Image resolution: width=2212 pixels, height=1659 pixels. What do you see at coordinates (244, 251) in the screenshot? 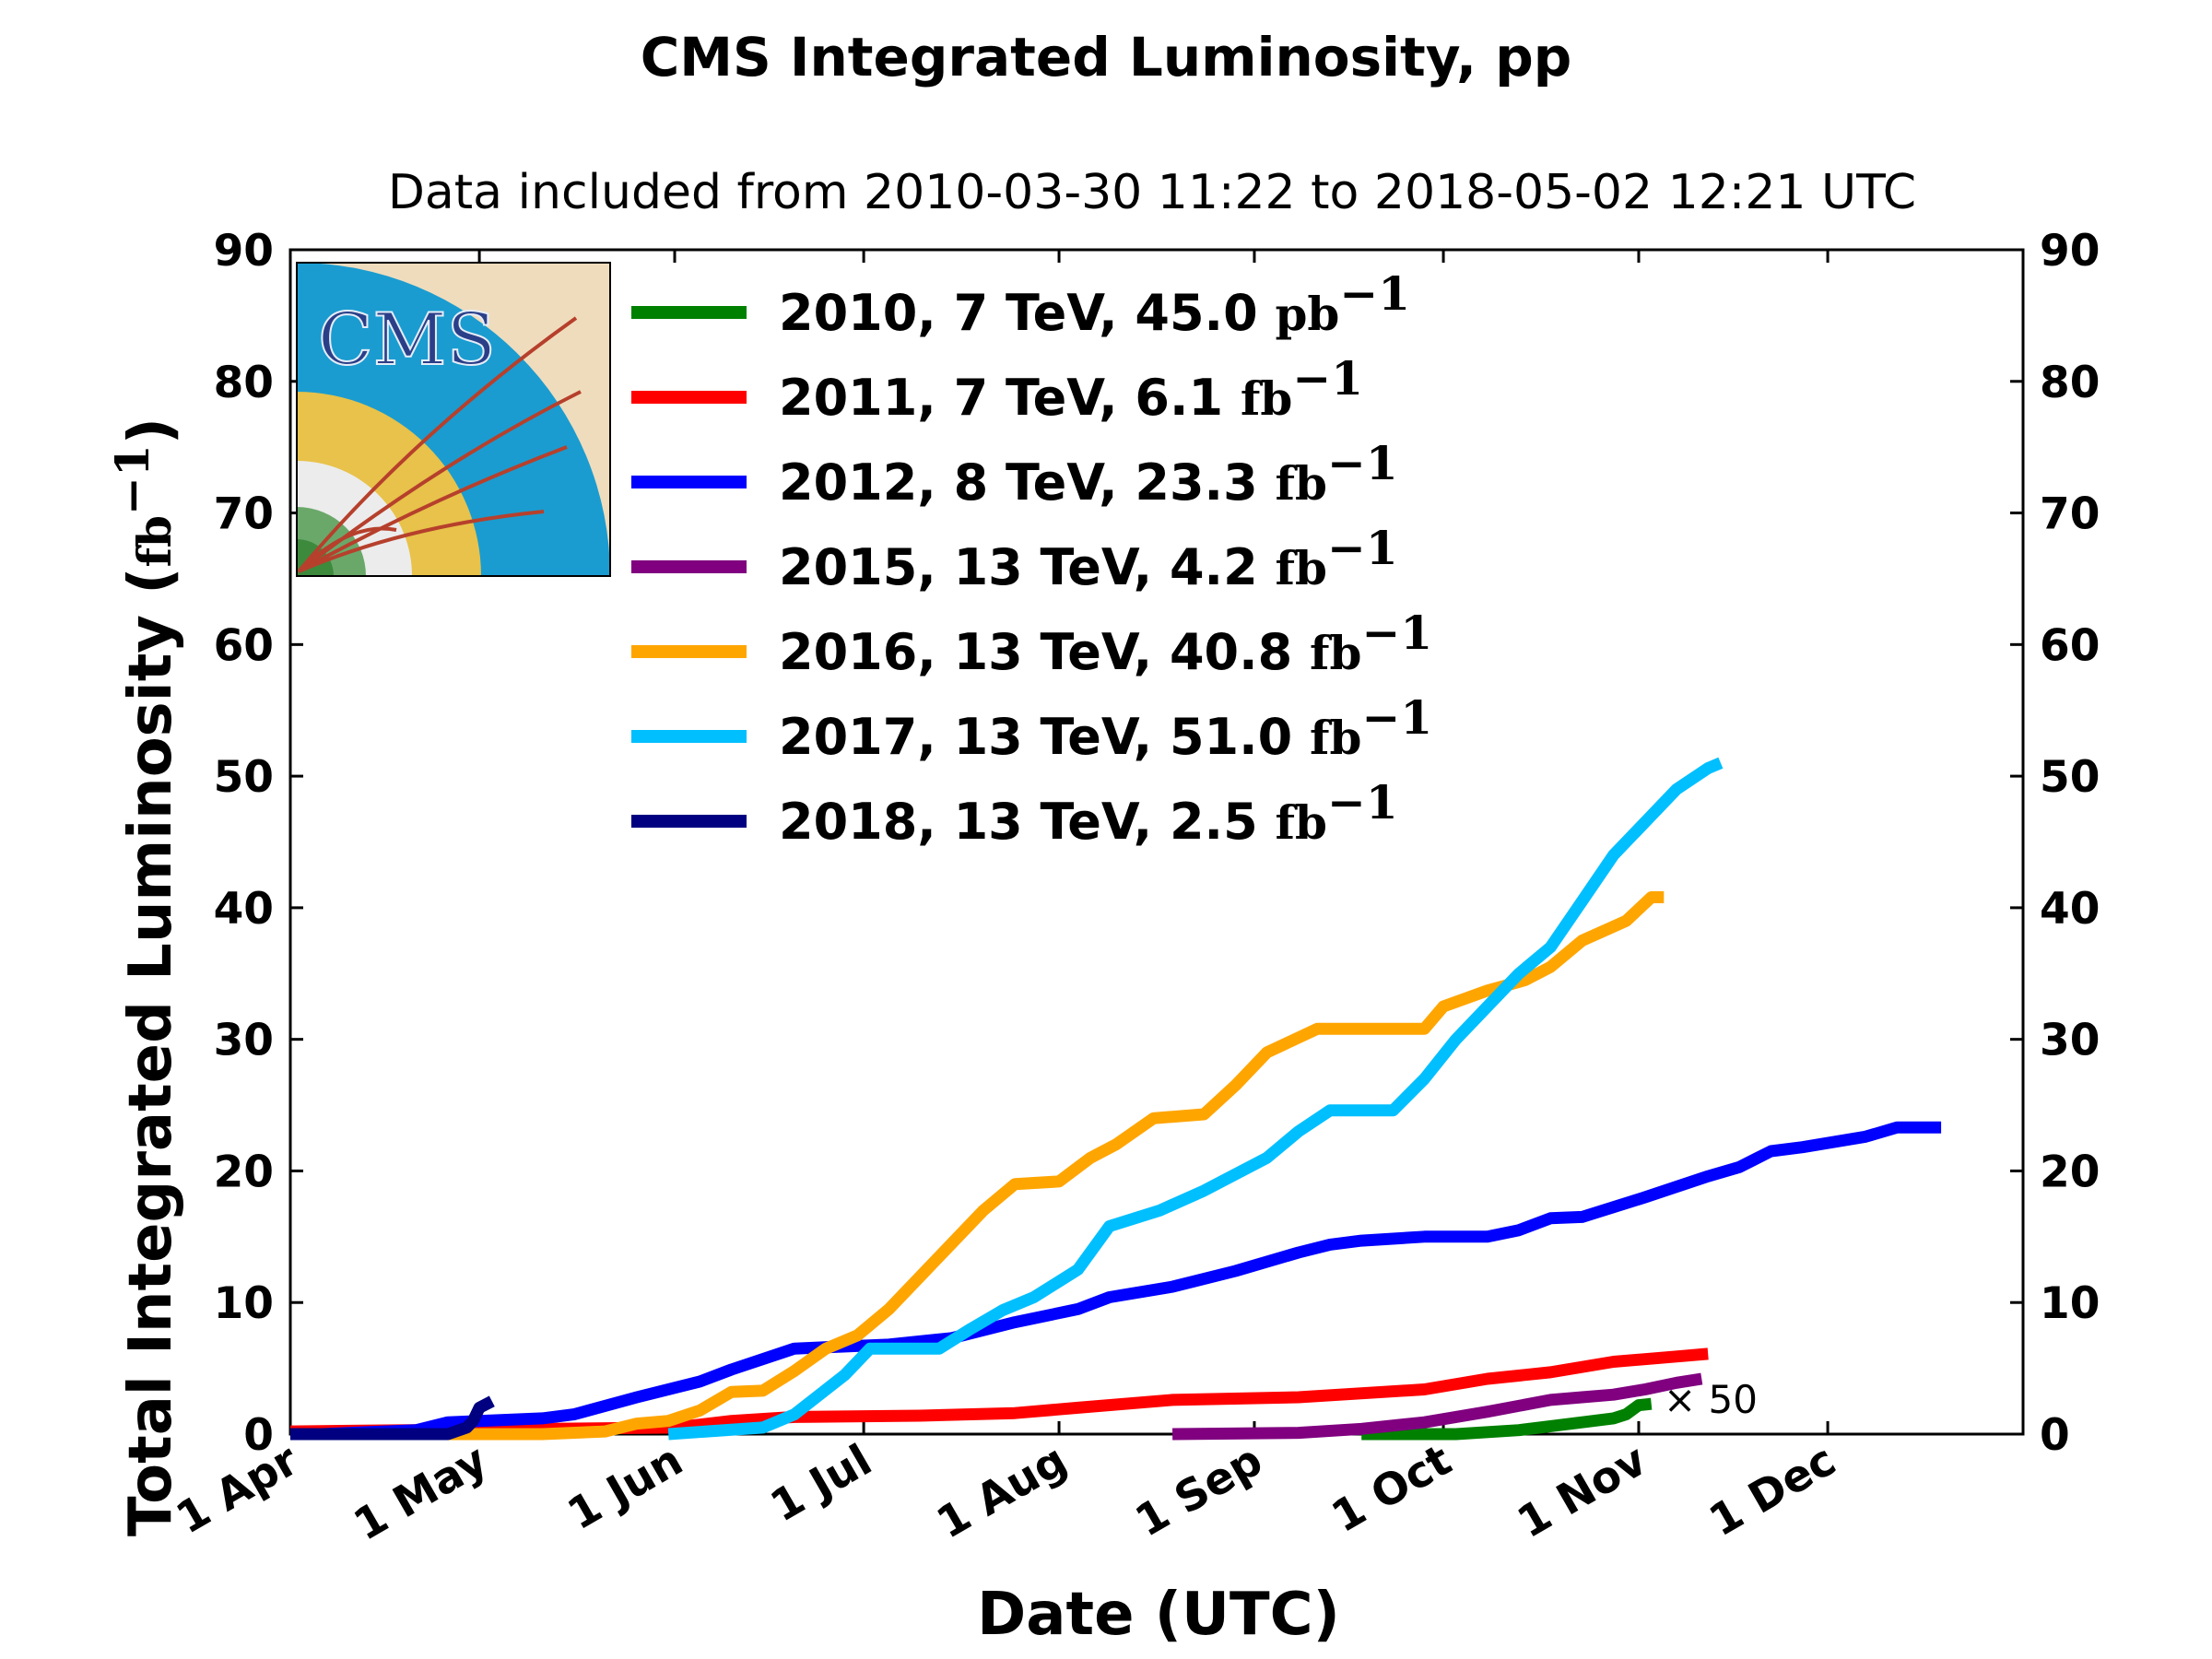
I see `y-tick-label-left: 90` at bounding box center [244, 251].